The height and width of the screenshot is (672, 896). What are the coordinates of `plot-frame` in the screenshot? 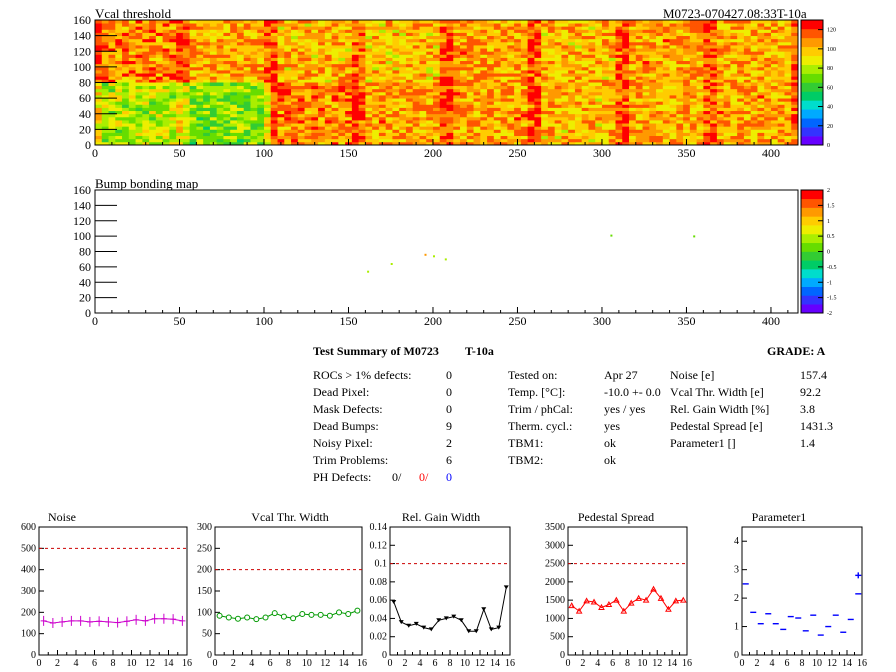 It's located at (802, 591).